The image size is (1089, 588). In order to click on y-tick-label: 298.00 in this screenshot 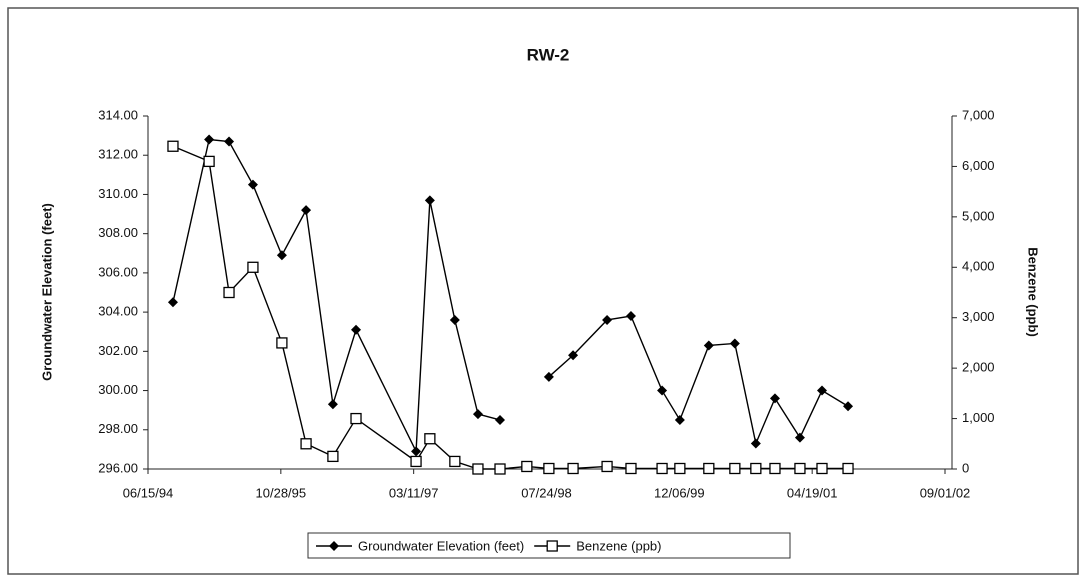, I will do `click(118, 428)`.